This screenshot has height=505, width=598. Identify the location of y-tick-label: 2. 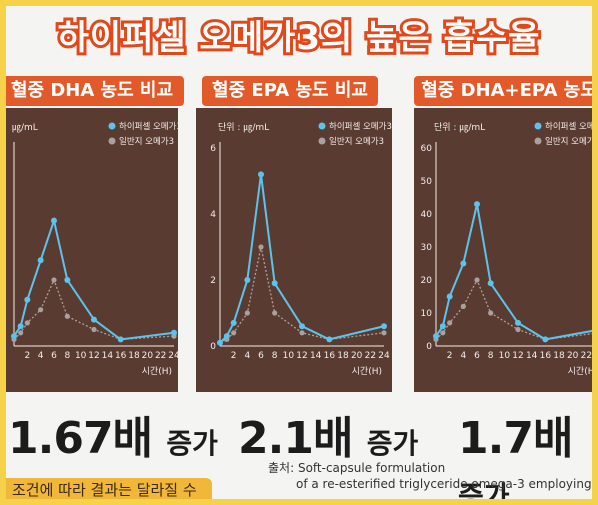
(213, 281).